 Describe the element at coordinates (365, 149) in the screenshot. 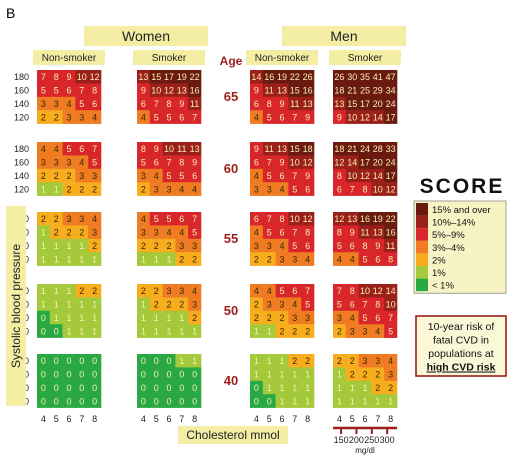

I see `risk-value: 24` at that location.